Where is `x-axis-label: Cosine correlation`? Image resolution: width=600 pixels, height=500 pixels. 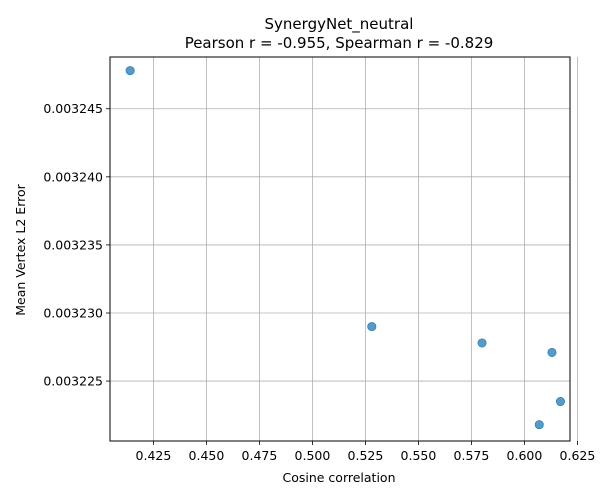 x-axis-label: Cosine correlation is located at coordinates (338, 477).